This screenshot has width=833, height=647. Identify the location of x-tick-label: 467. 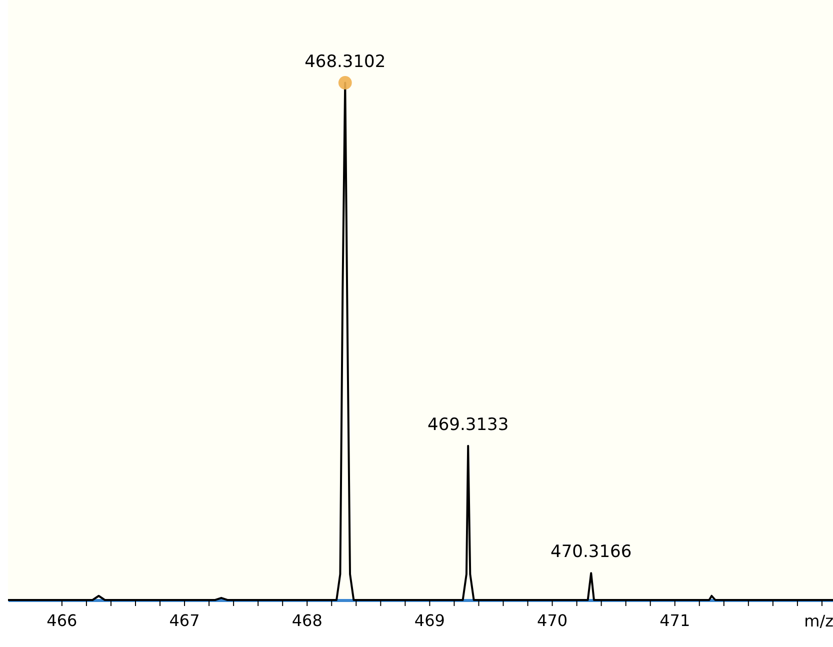
(184, 620).